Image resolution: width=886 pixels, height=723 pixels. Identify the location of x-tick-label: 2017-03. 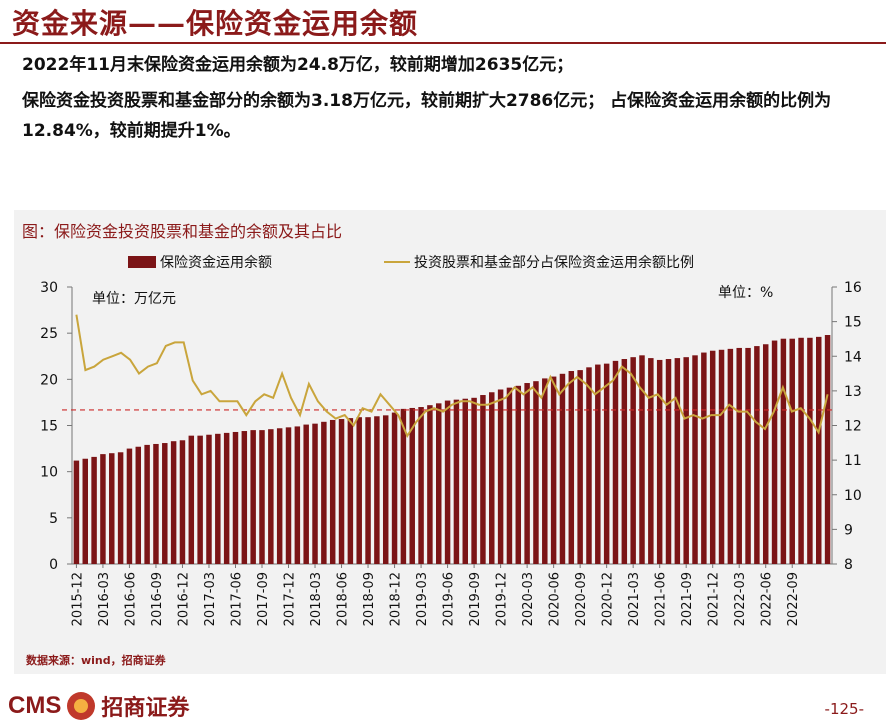
(210, 599).